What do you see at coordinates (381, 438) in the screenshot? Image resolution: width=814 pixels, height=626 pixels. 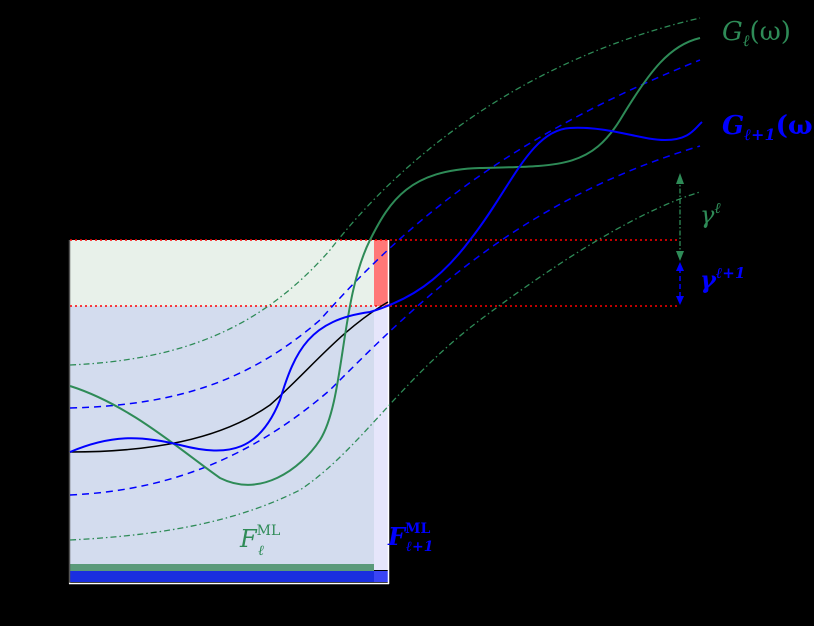 I see `right-strip` at bounding box center [381, 438].